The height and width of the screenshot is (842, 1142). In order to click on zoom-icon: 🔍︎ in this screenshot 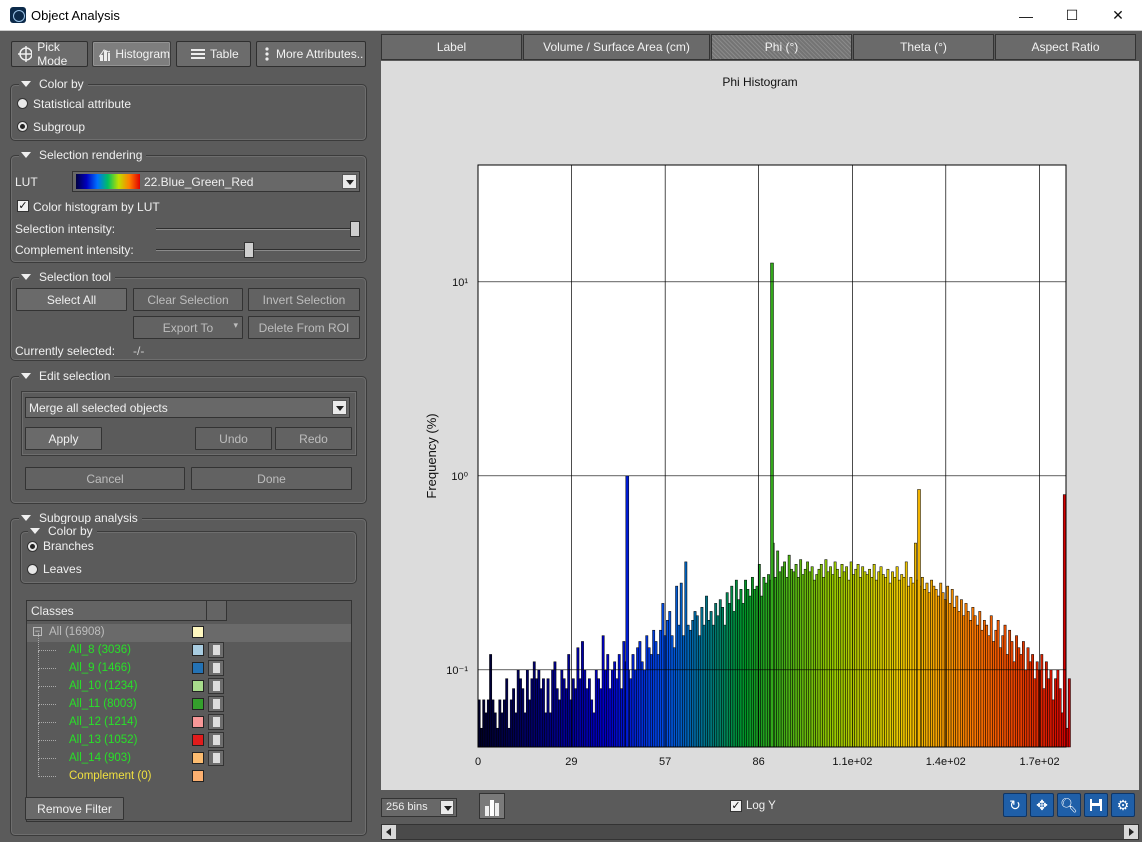, I will do `click(1069, 805)`.